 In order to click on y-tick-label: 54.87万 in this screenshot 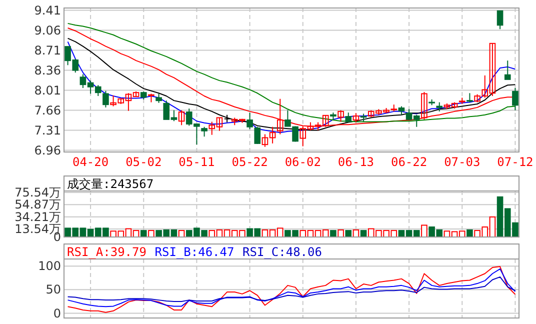, I will do `click(37, 205)`.